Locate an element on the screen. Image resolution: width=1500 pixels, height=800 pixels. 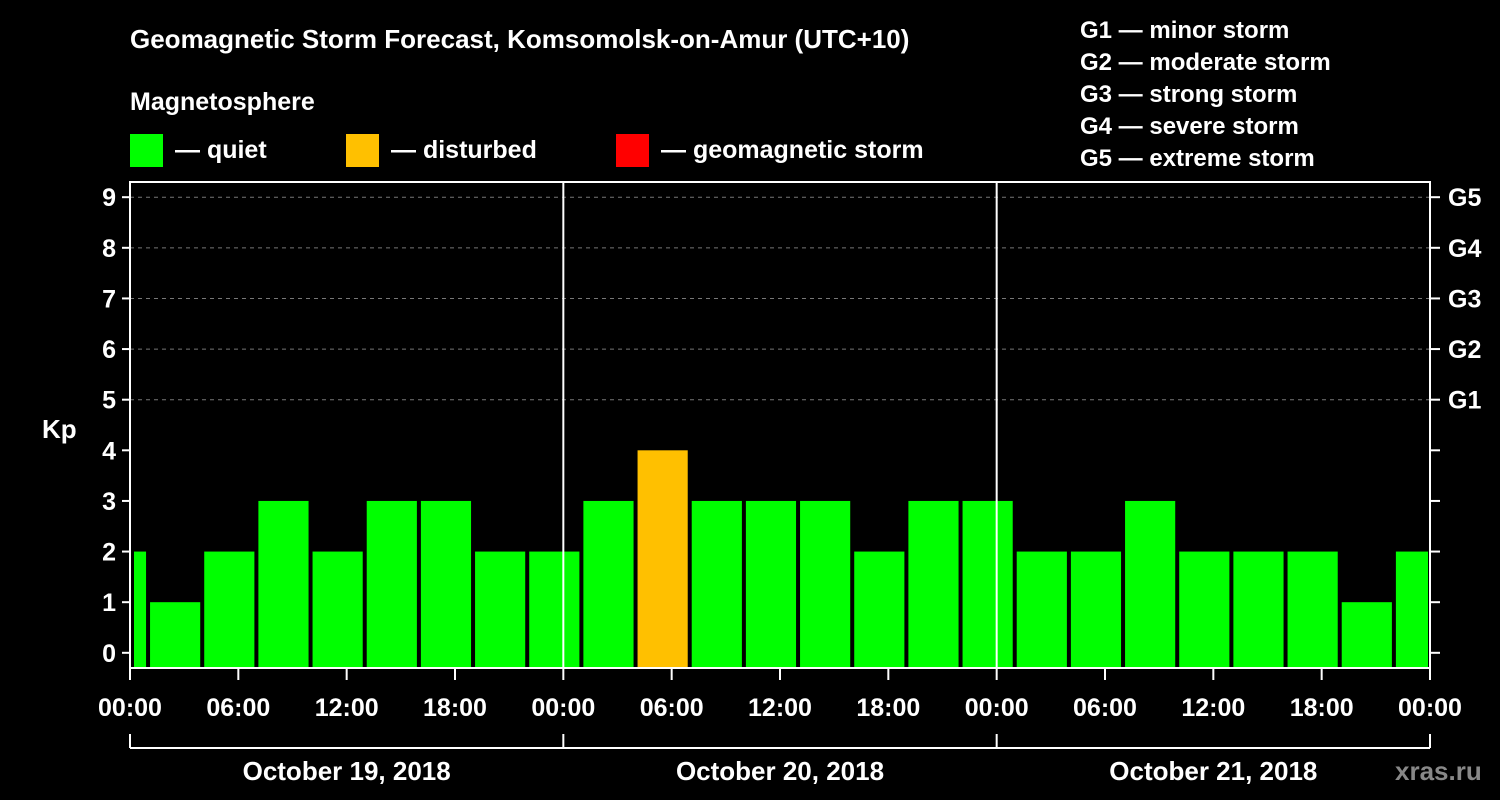
storm-scale-item: G2 — moderate storm is located at coordinates (1205, 62).